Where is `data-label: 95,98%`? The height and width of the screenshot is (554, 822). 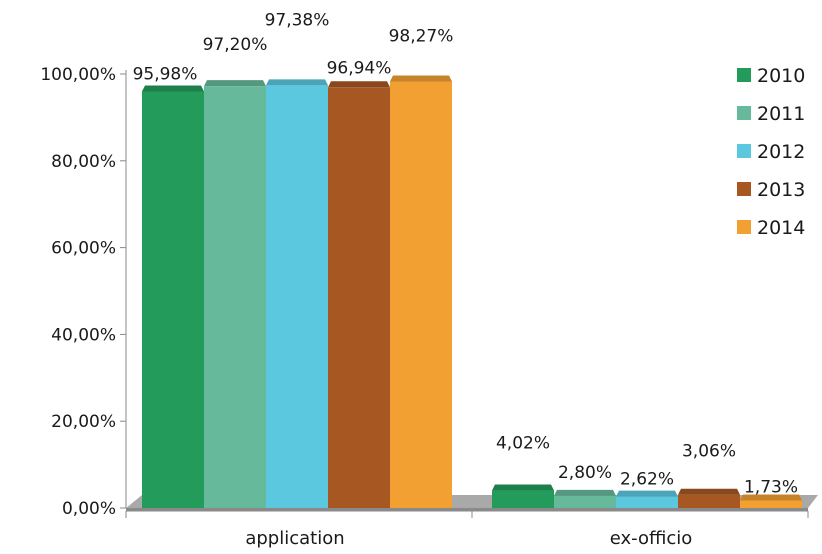 data-label: 95,98% is located at coordinates (165, 74).